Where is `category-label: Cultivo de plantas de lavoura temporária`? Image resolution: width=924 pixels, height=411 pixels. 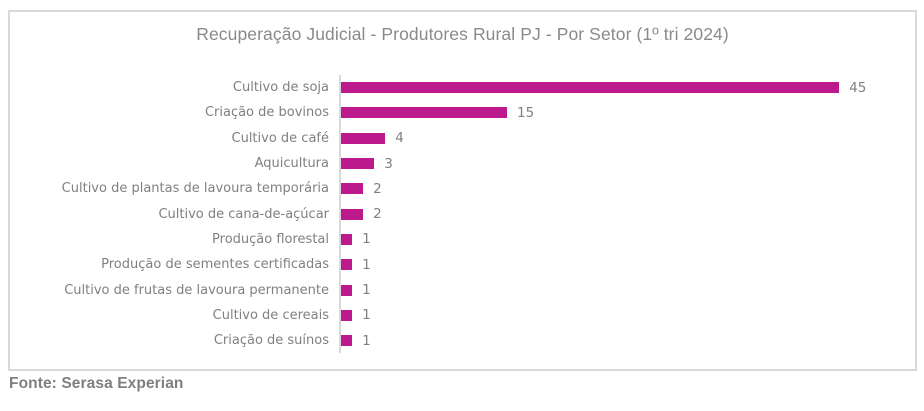
category-label: Cultivo de plantas de lavoura temporária is located at coordinates (195, 189).